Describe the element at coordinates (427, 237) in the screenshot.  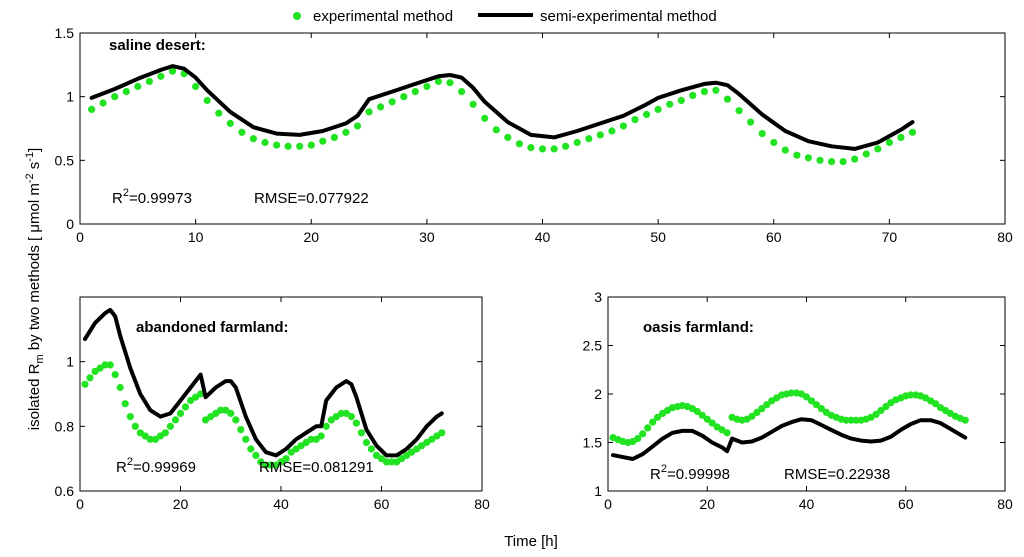
I see `x-tick-label: 30` at that location.